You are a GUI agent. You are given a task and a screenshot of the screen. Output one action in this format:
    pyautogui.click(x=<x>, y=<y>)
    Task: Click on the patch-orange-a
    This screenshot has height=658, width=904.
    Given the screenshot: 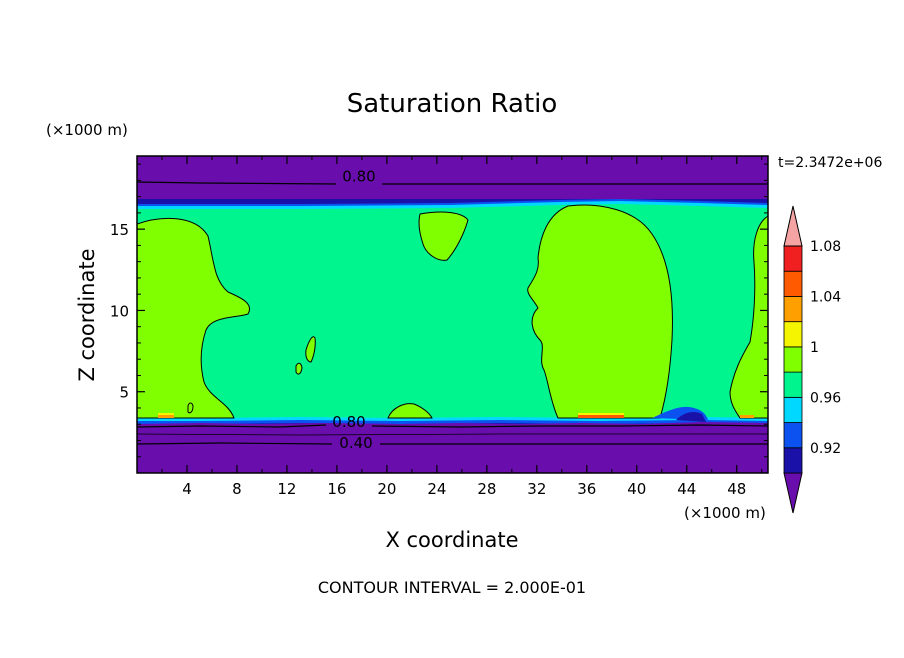 What is the action you would take?
    pyautogui.click(x=166, y=416)
    